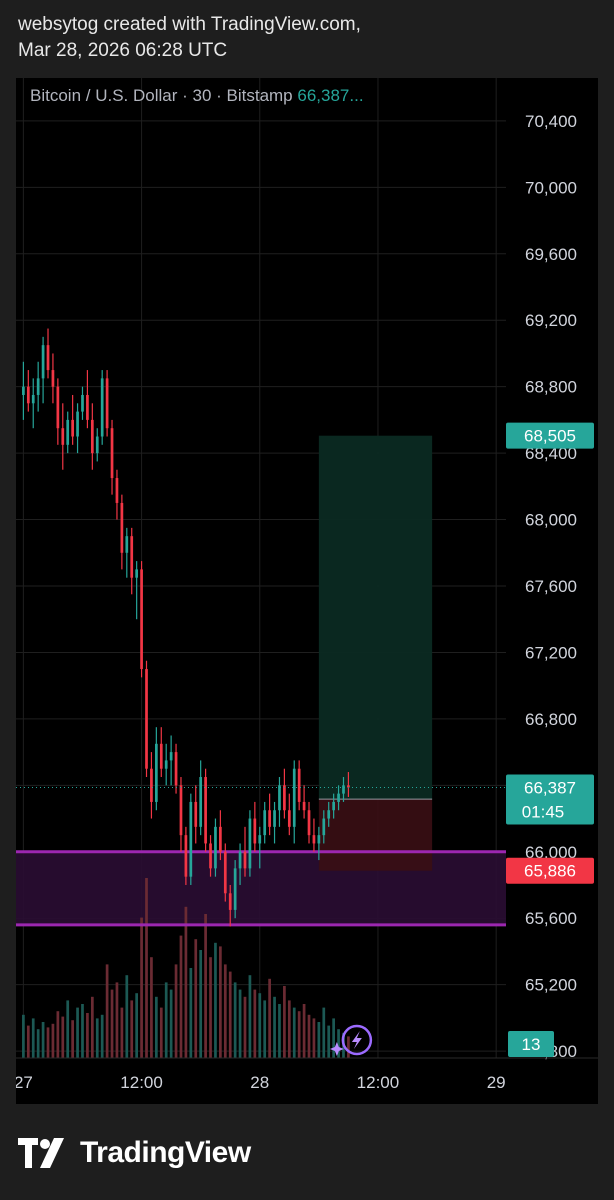 This screenshot has width=614, height=1200. Describe the element at coordinates (550, 787) in the screenshot. I see `current-price-label: 66,387` at that location.